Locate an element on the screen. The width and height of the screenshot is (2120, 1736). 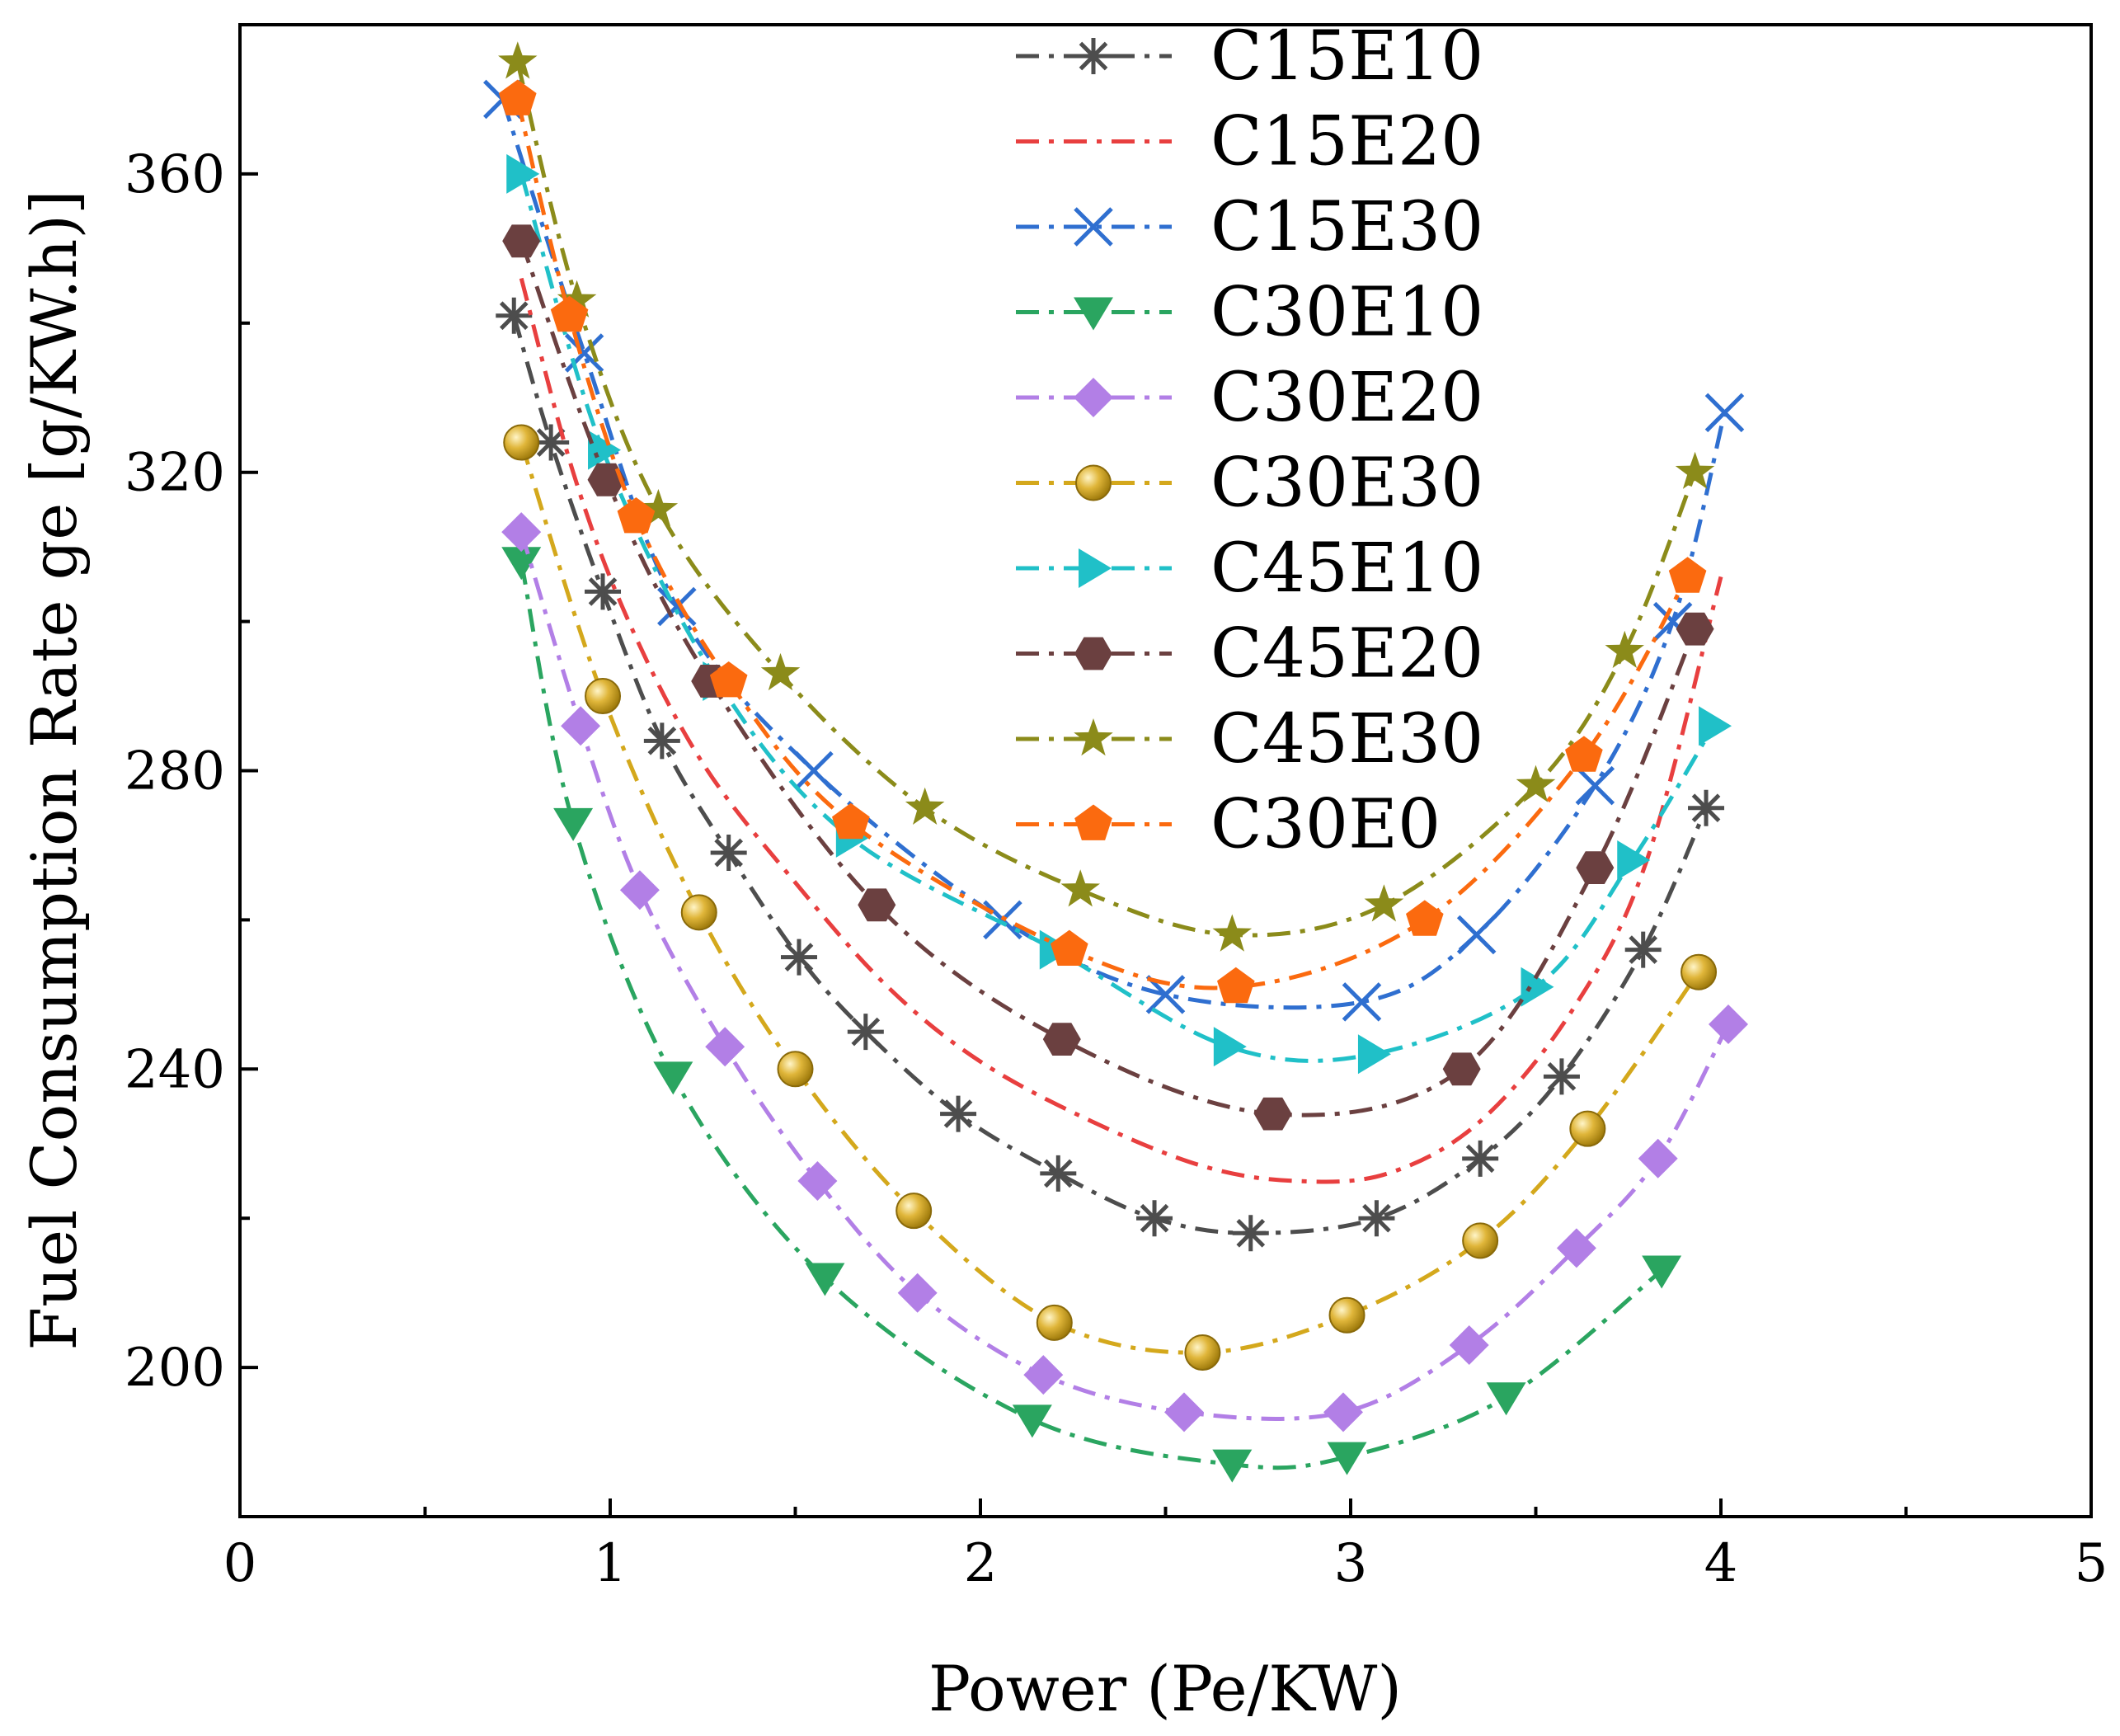
x-tick-label: 3 is located at coordinates (1351, 1563).